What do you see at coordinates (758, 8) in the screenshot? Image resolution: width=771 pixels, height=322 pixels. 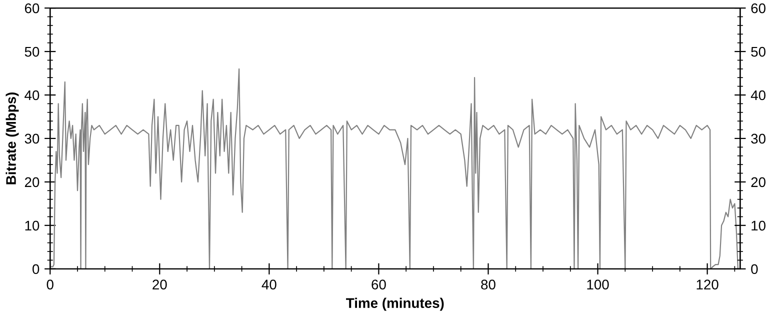 I see `y2-tick-label: 60` at bounding box center [758, 8].